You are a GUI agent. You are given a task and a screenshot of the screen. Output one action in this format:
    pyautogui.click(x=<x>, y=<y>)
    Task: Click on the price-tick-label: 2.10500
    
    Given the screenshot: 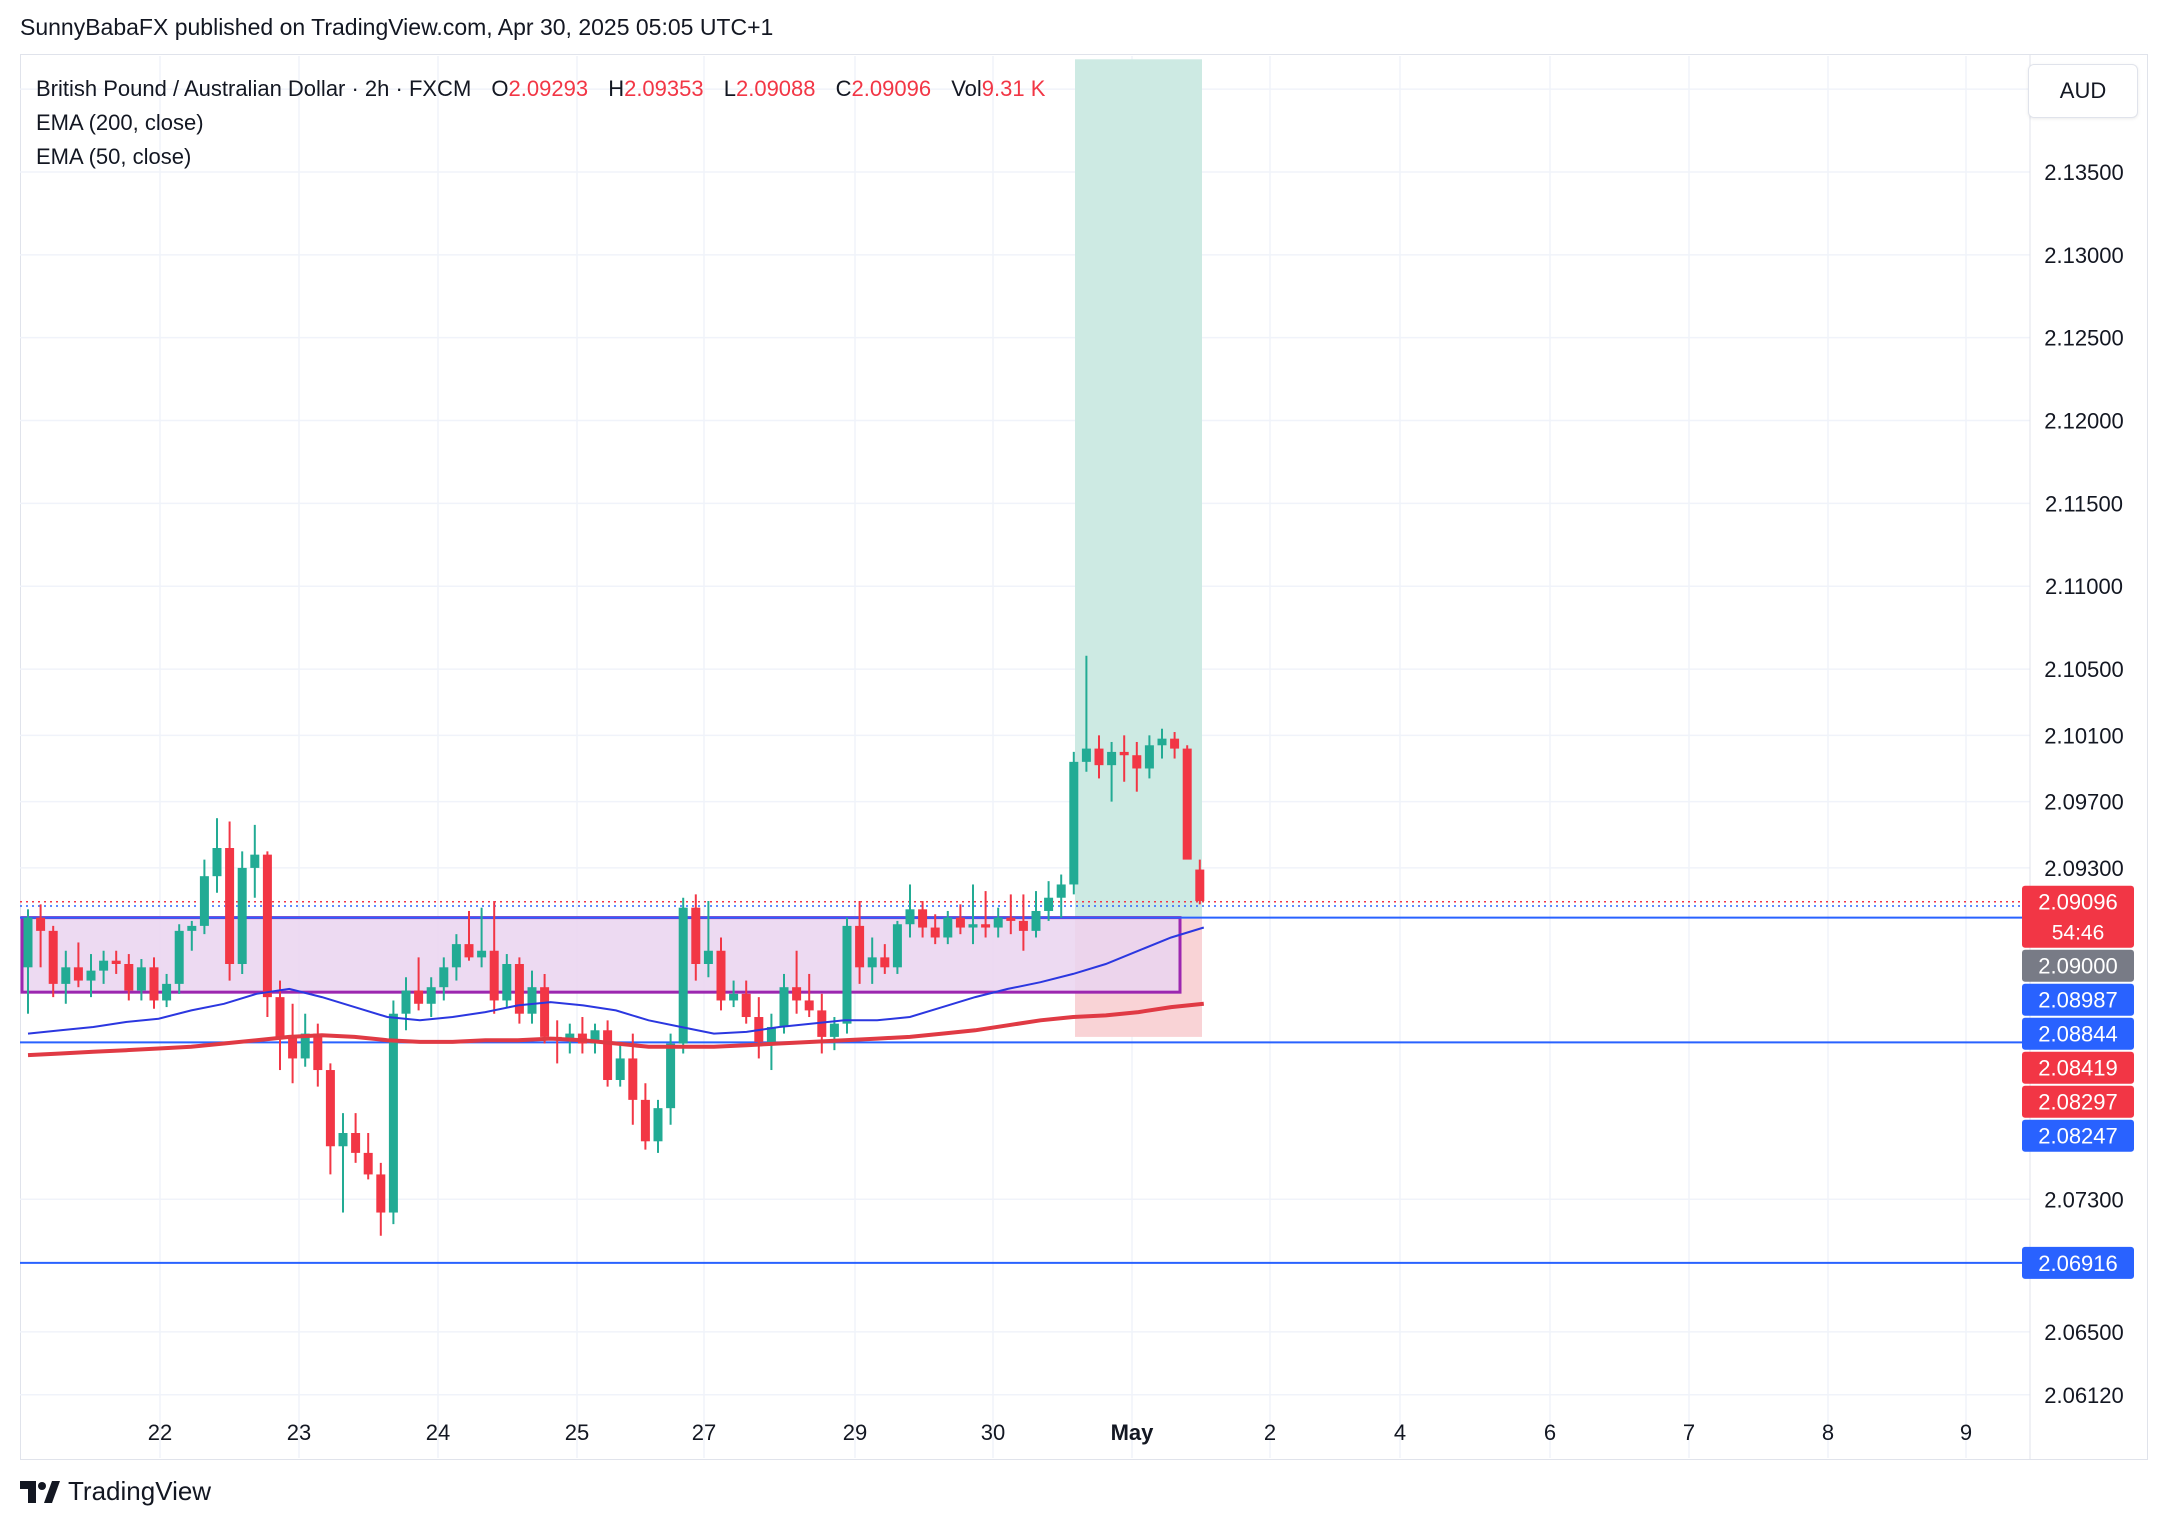 What is the action you would take?
    pyautogui.click(x=2084, y=669)
    